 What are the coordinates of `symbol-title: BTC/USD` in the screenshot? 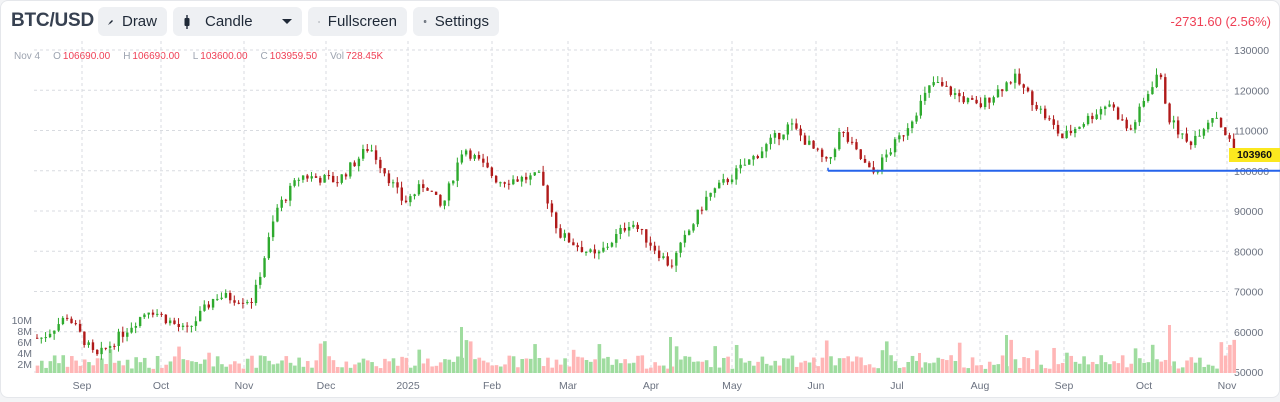 It's located at (53, 20).